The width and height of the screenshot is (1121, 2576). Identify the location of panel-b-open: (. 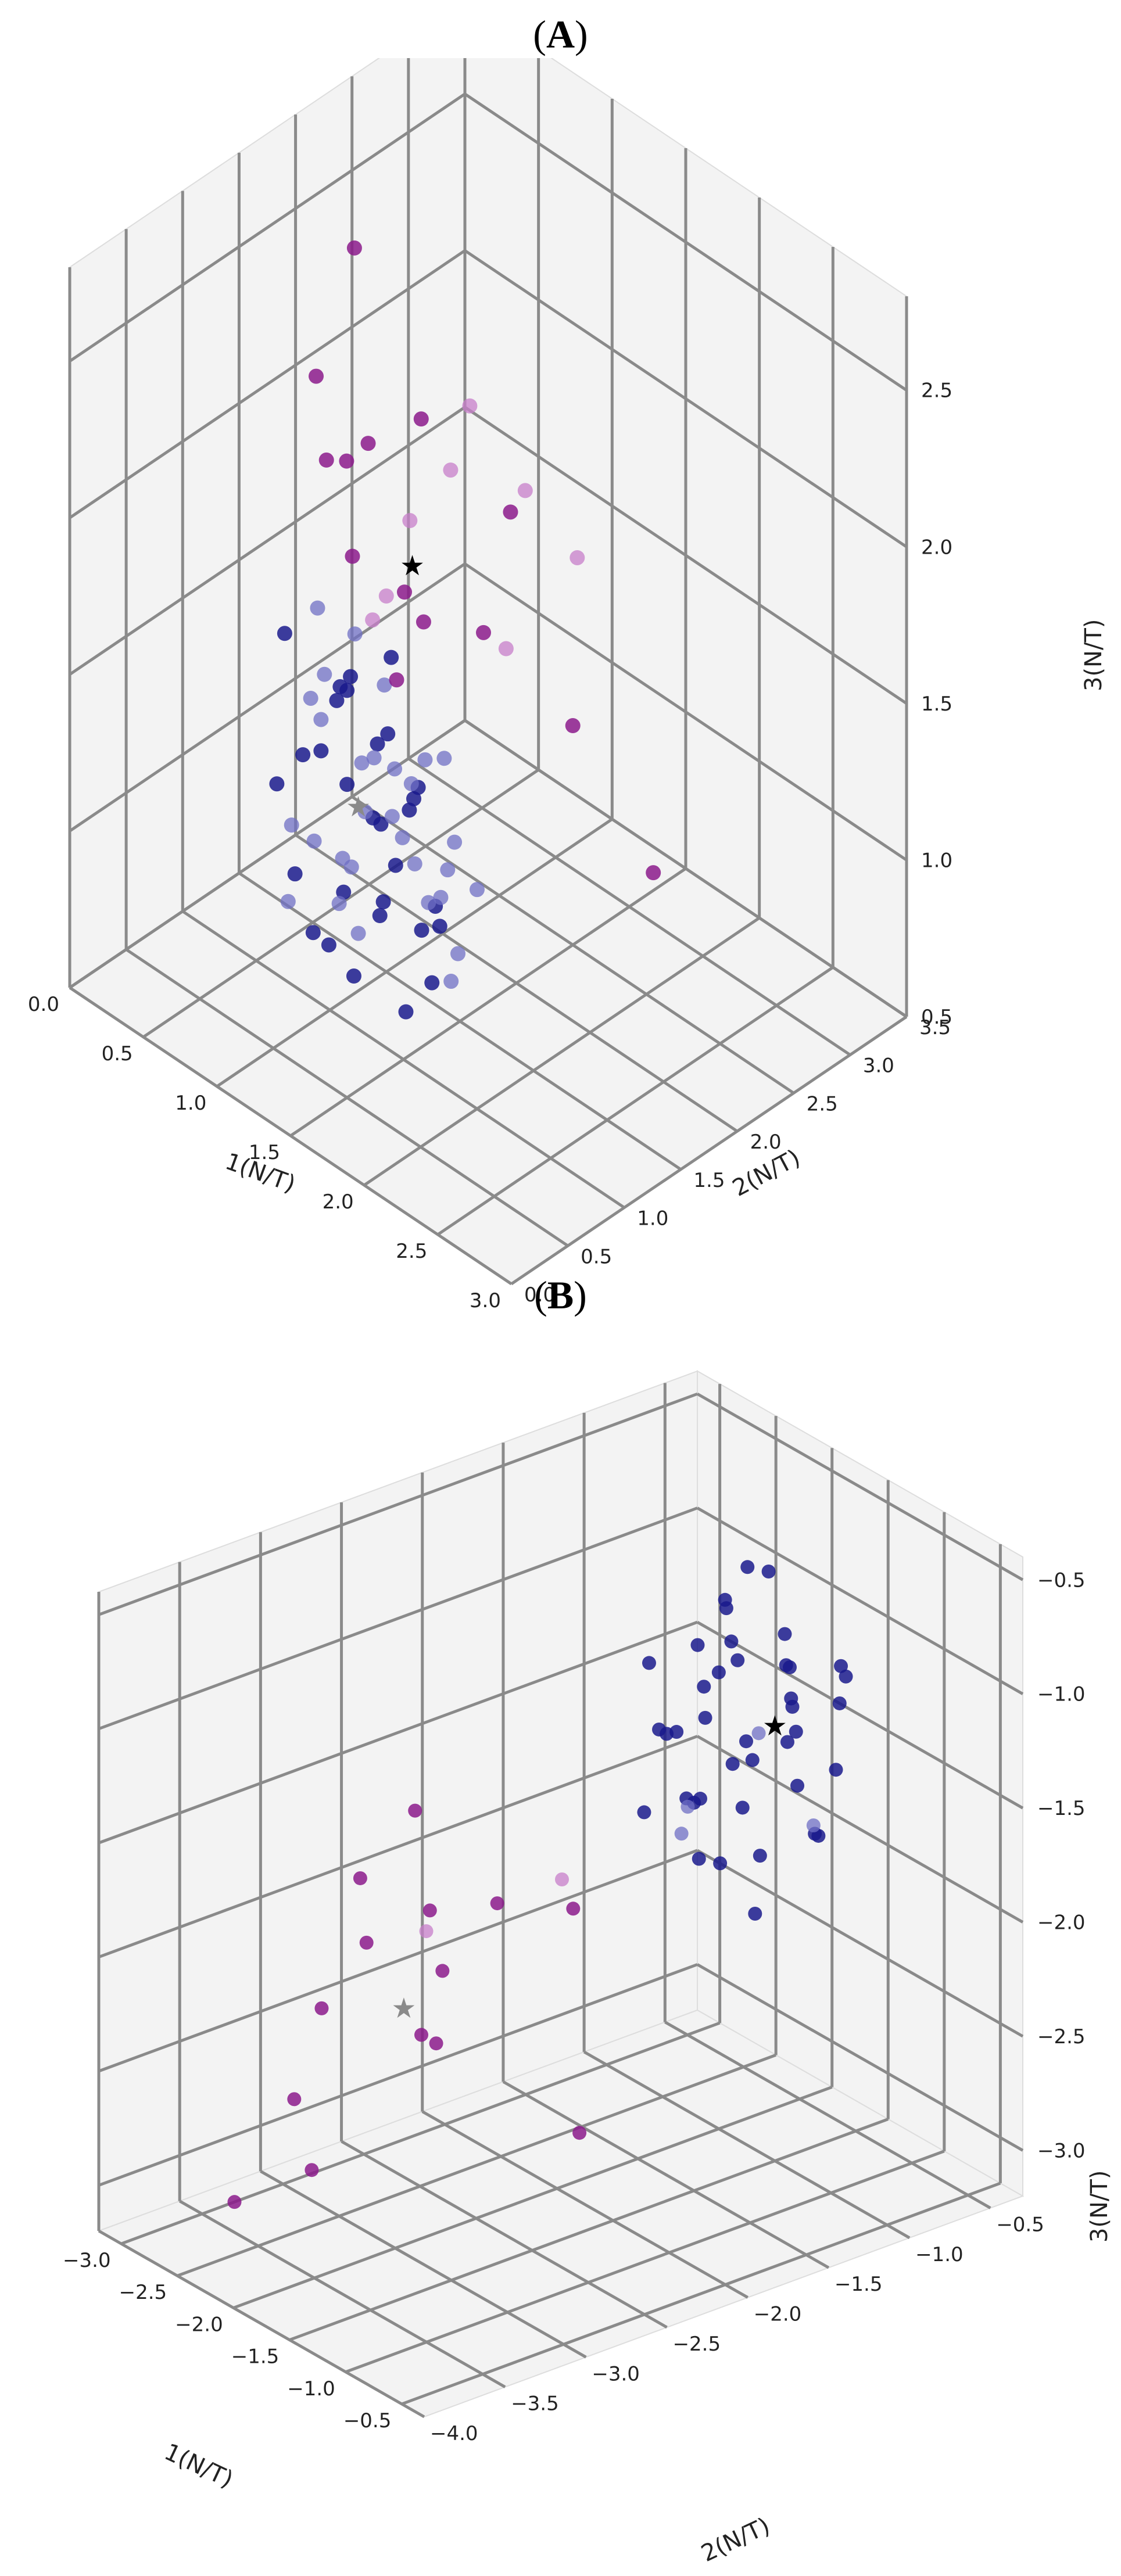
(541, 1295).